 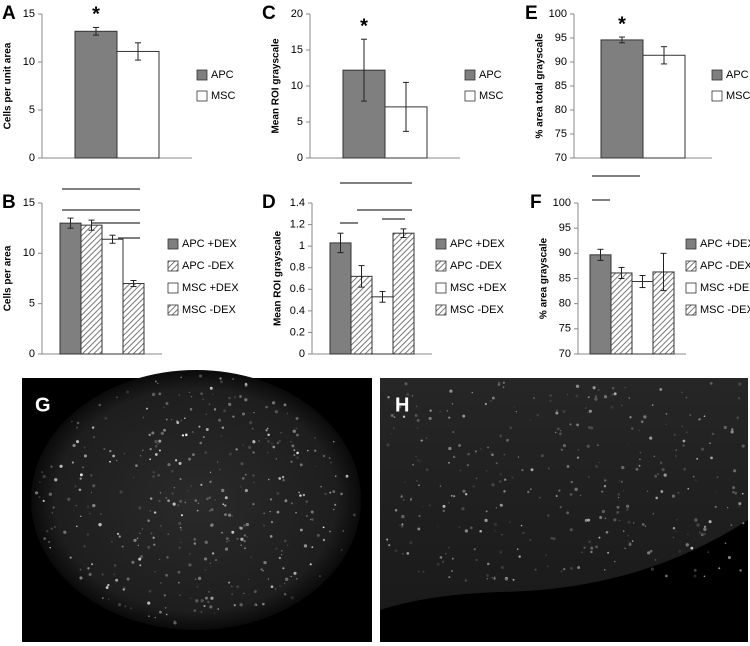 I want to click on y-axis-label: Cells per area, so click(x=8, y=278).